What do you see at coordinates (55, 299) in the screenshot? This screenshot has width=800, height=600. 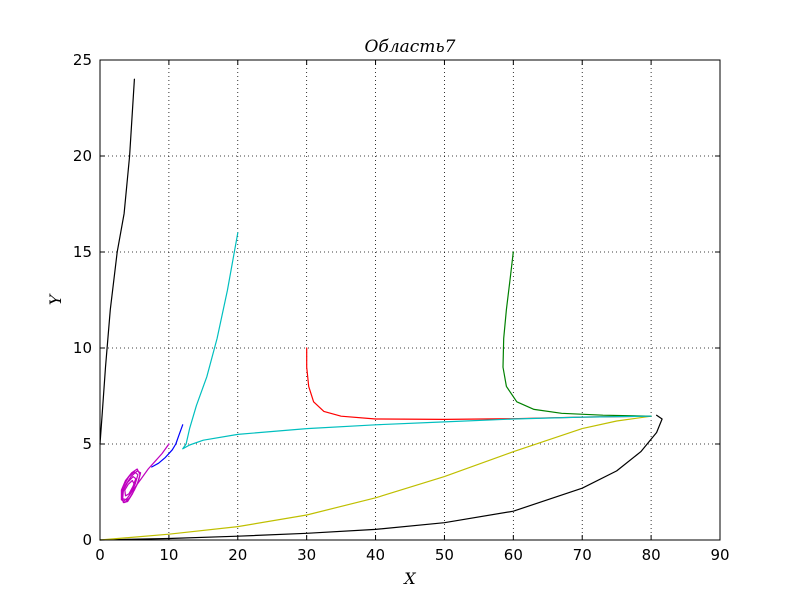 I see `y-axis-label: Y` at bounding box center [55, 299].